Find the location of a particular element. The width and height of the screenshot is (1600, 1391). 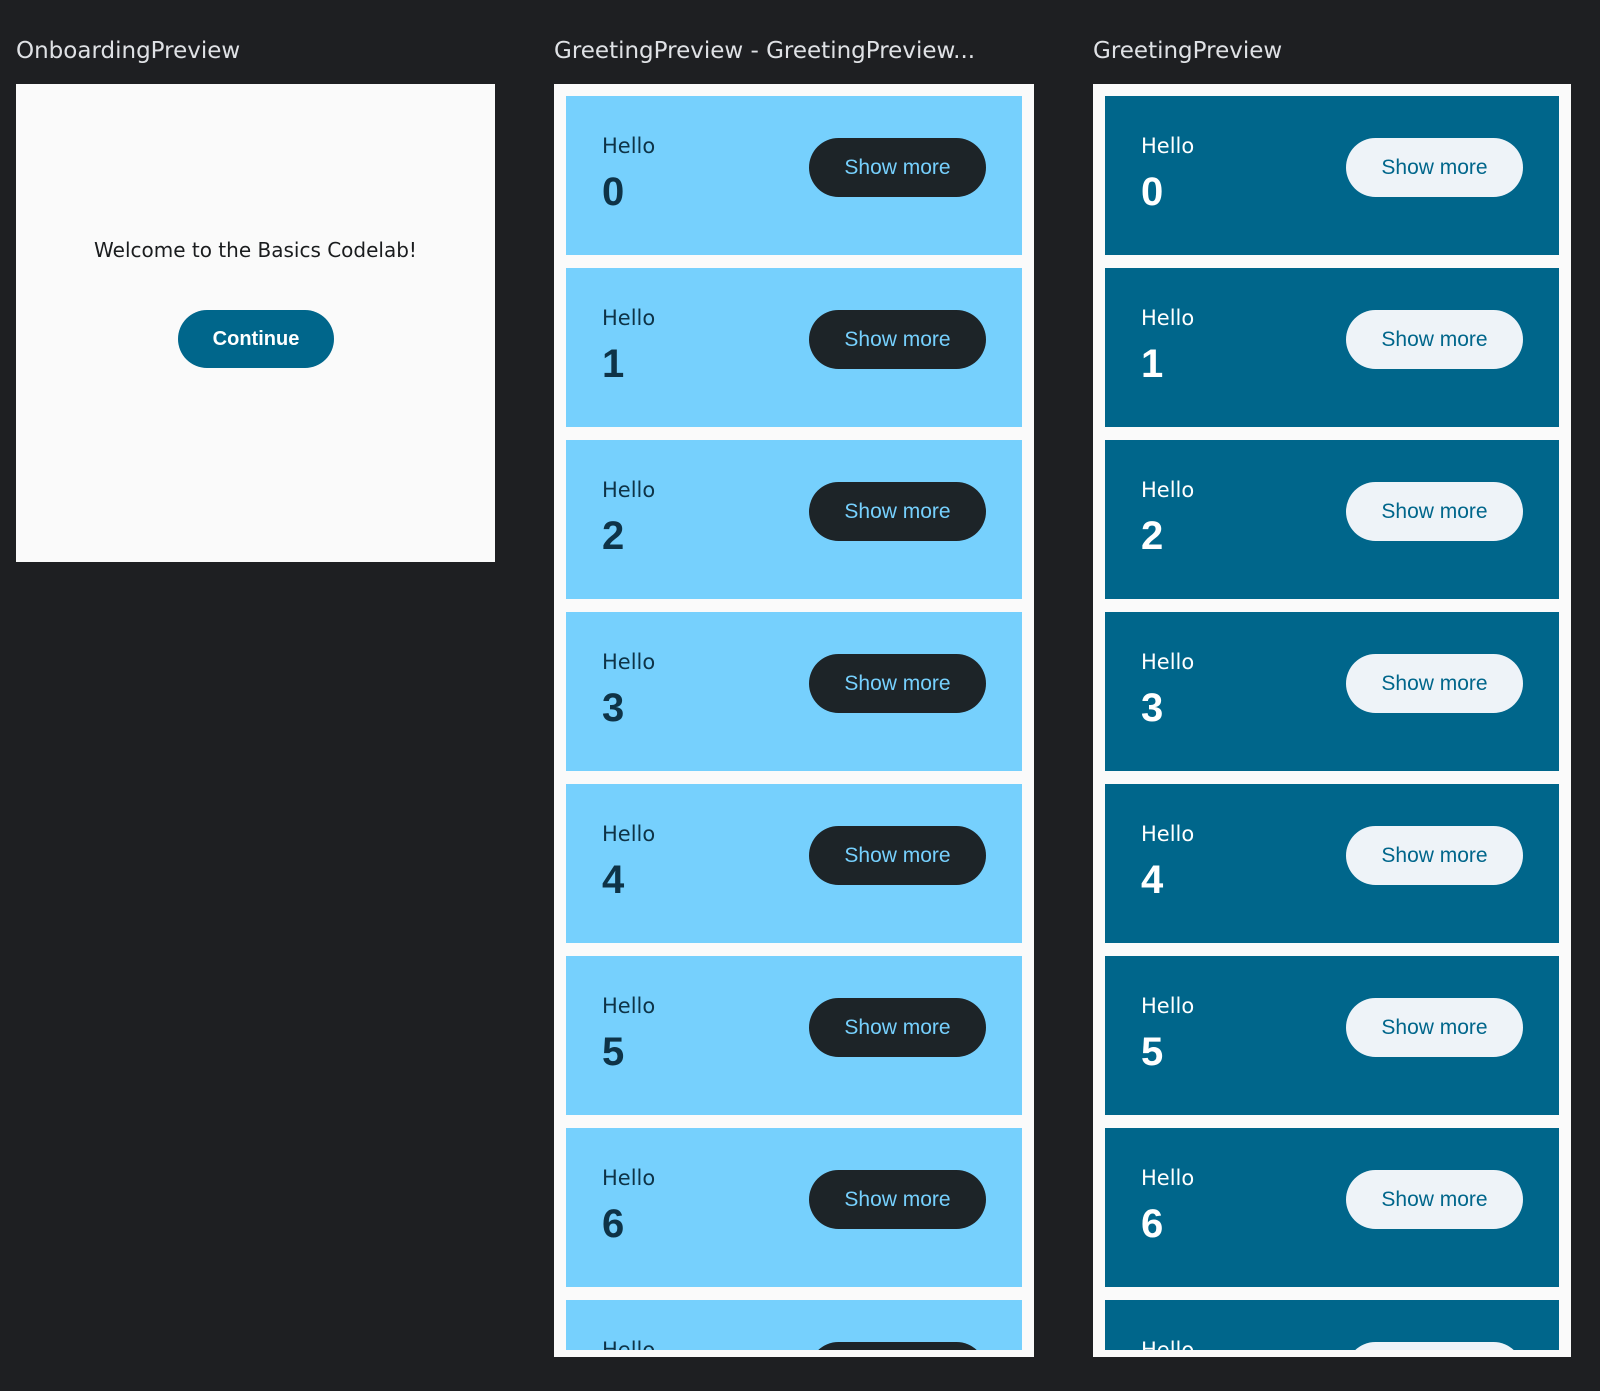

onboarding-preview-frame: Welcome to the Basics Codelab! Continue is located at coordinates (255, 323).